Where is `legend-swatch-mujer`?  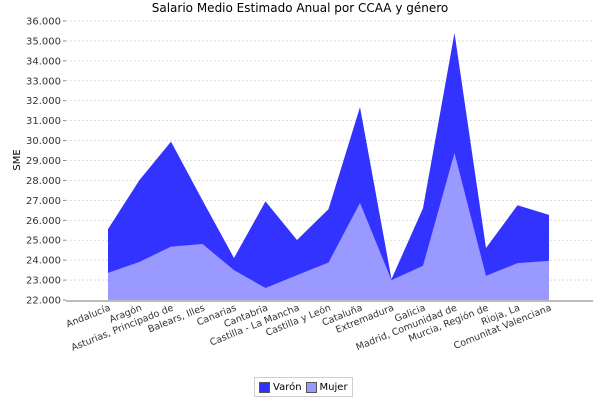
legend-swatch-mujer is located at coordinates (311, 387).